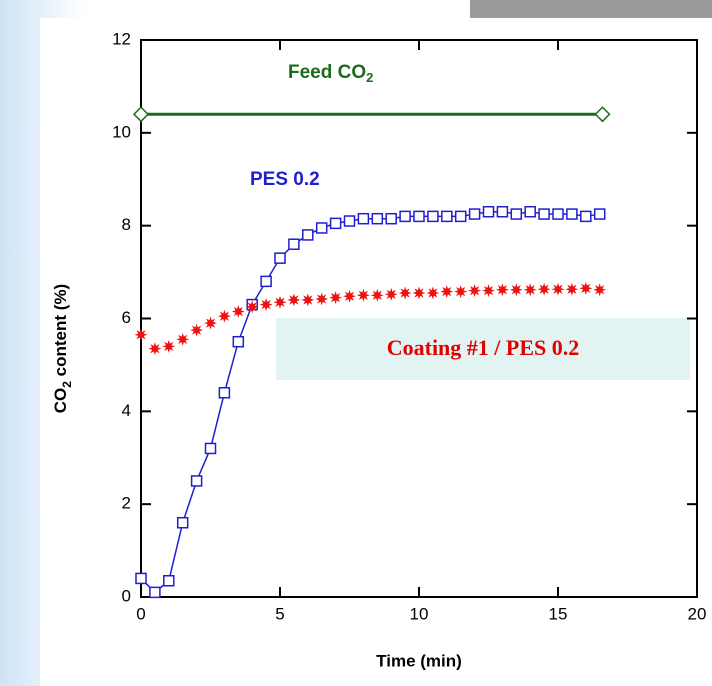  I want to click on y-tick-label: 8, so click(126, 224).